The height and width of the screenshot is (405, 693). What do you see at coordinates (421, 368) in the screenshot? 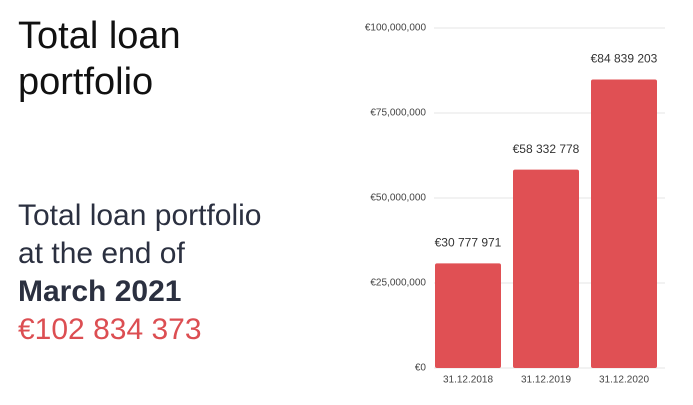
I see `y-tick-label: €0` at bounding box center [421, 368].